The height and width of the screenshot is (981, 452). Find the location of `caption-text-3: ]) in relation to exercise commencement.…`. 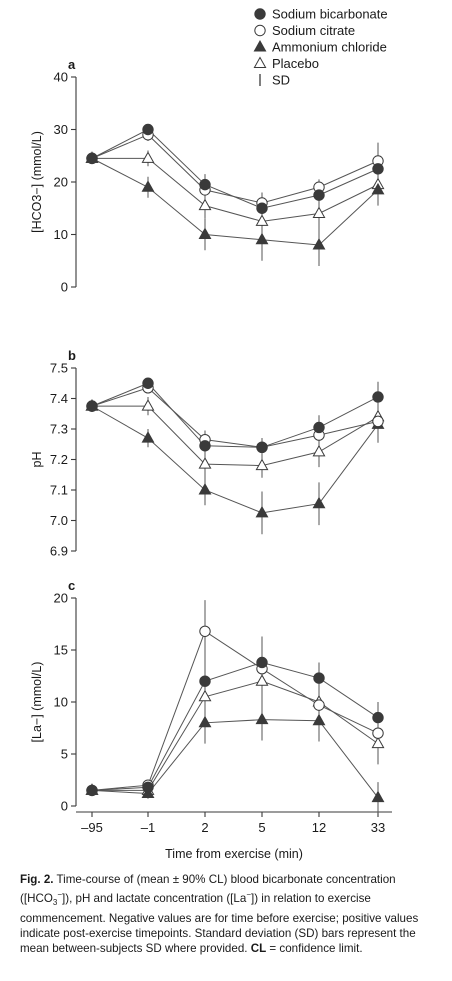

caption-text-3: ]) in relation to exercise commencement.… is located at coordinates (219, 923).